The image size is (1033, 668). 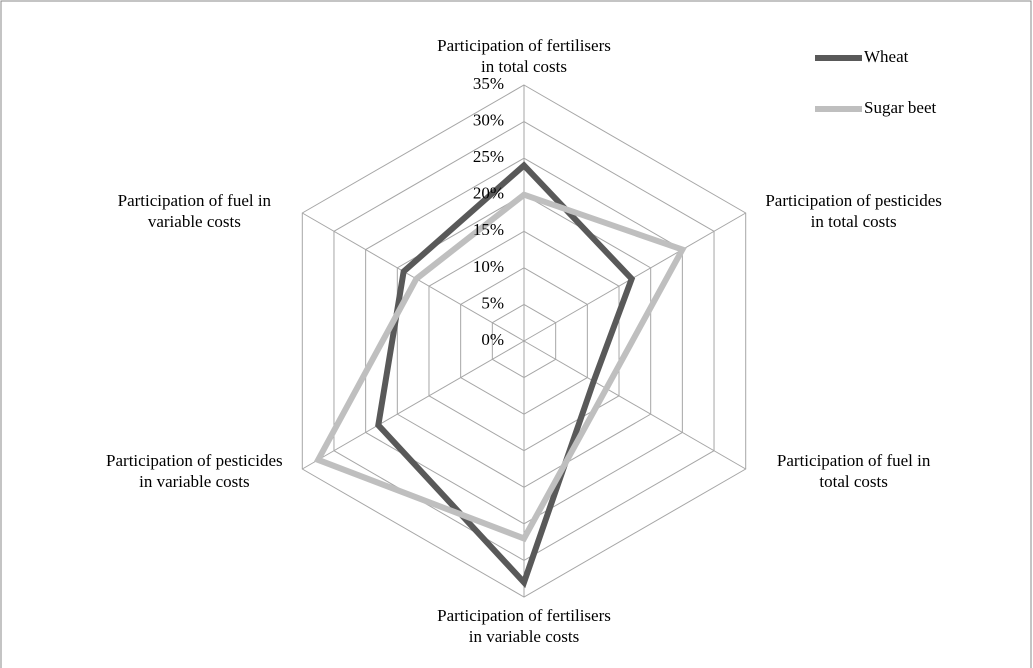 I want to click on legend-label: Wheat, so click(x=886, y=56).